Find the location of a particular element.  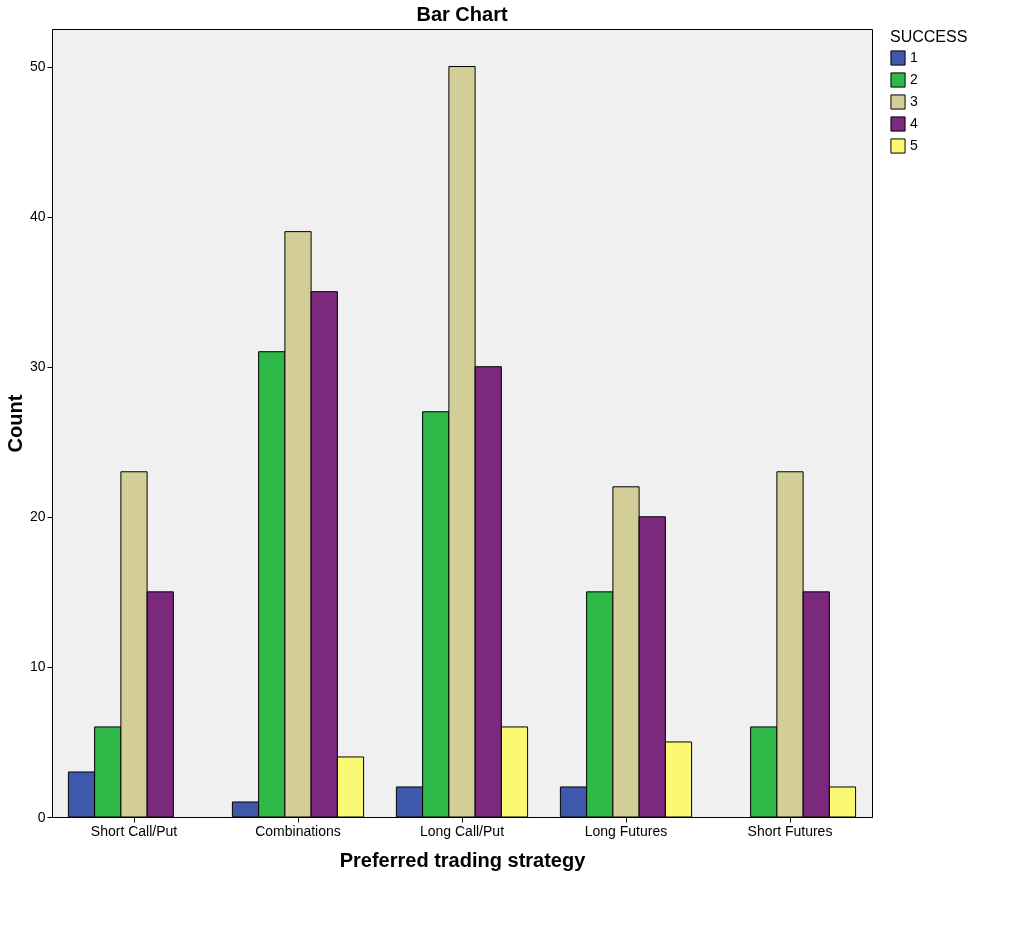

legend-title: SUCCESS is located at coordinates (929, 36).